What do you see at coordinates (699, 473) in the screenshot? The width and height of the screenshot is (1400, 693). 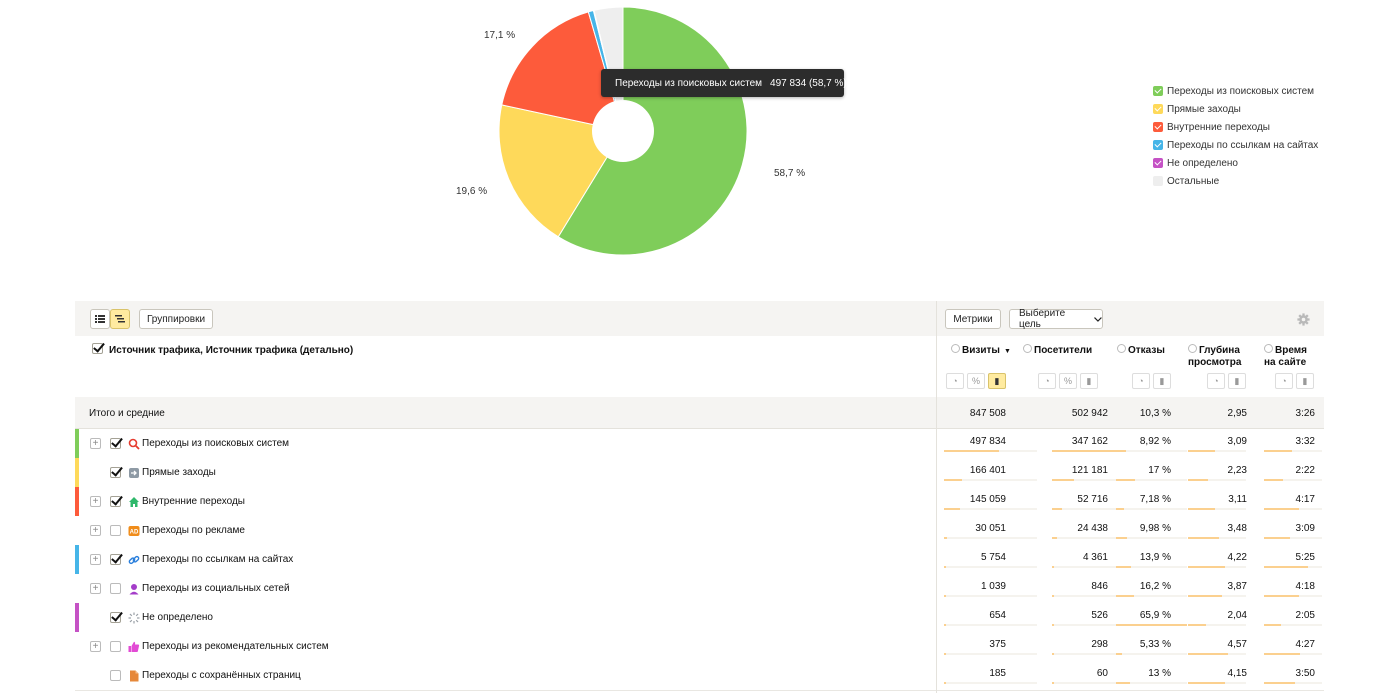 I see `table-row: Прямые заходы 166 401 121 181 17 % 2,23 2:22` at bounding box center [699, 473].